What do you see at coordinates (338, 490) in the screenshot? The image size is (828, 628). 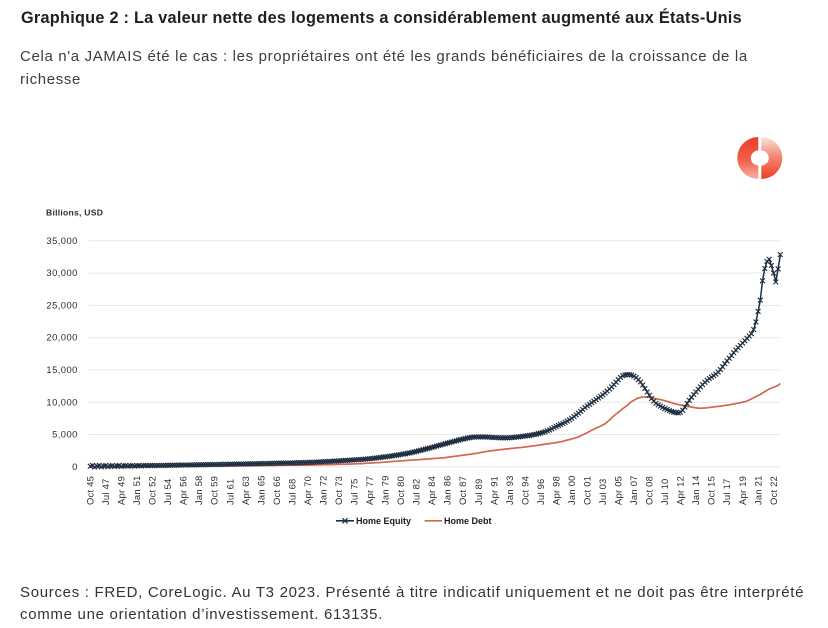 I see `svg-text: Oct 73` at bounding box center [338, 490].